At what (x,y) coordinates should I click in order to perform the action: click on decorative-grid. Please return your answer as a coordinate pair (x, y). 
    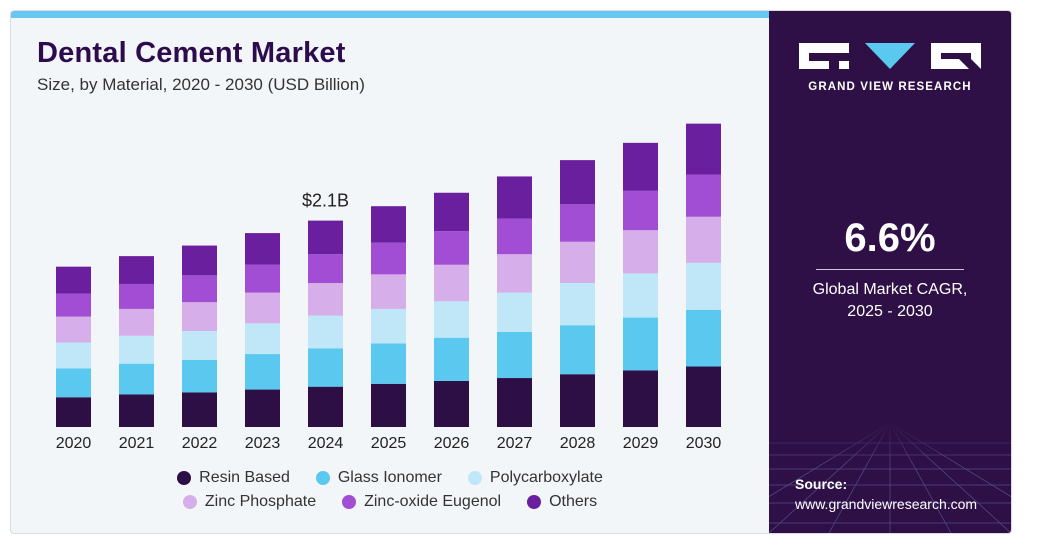
    Looking at the image, I should click on (890, 478).